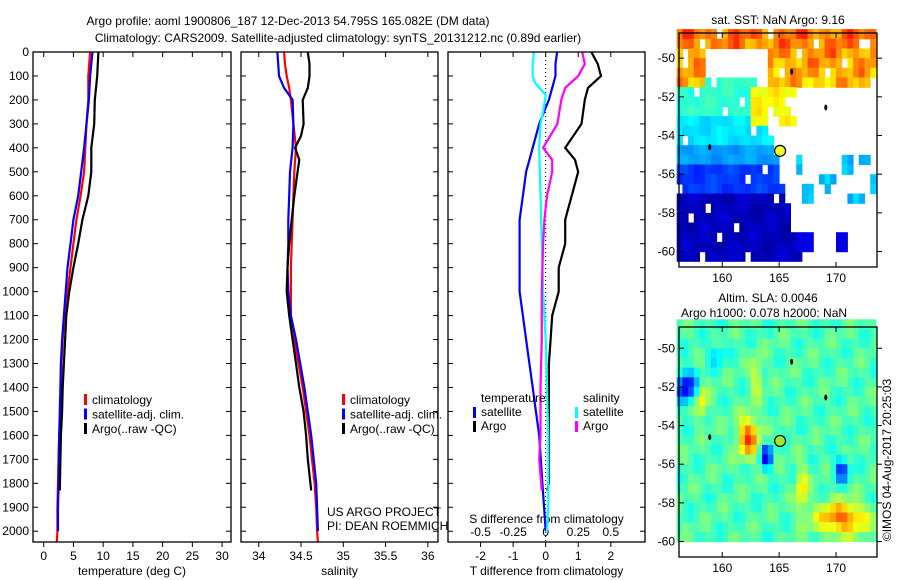  What do you see at coordinates (494, 426) in the screenshot?
I see `legend-label: Argo` at bounding box center [494, 426].